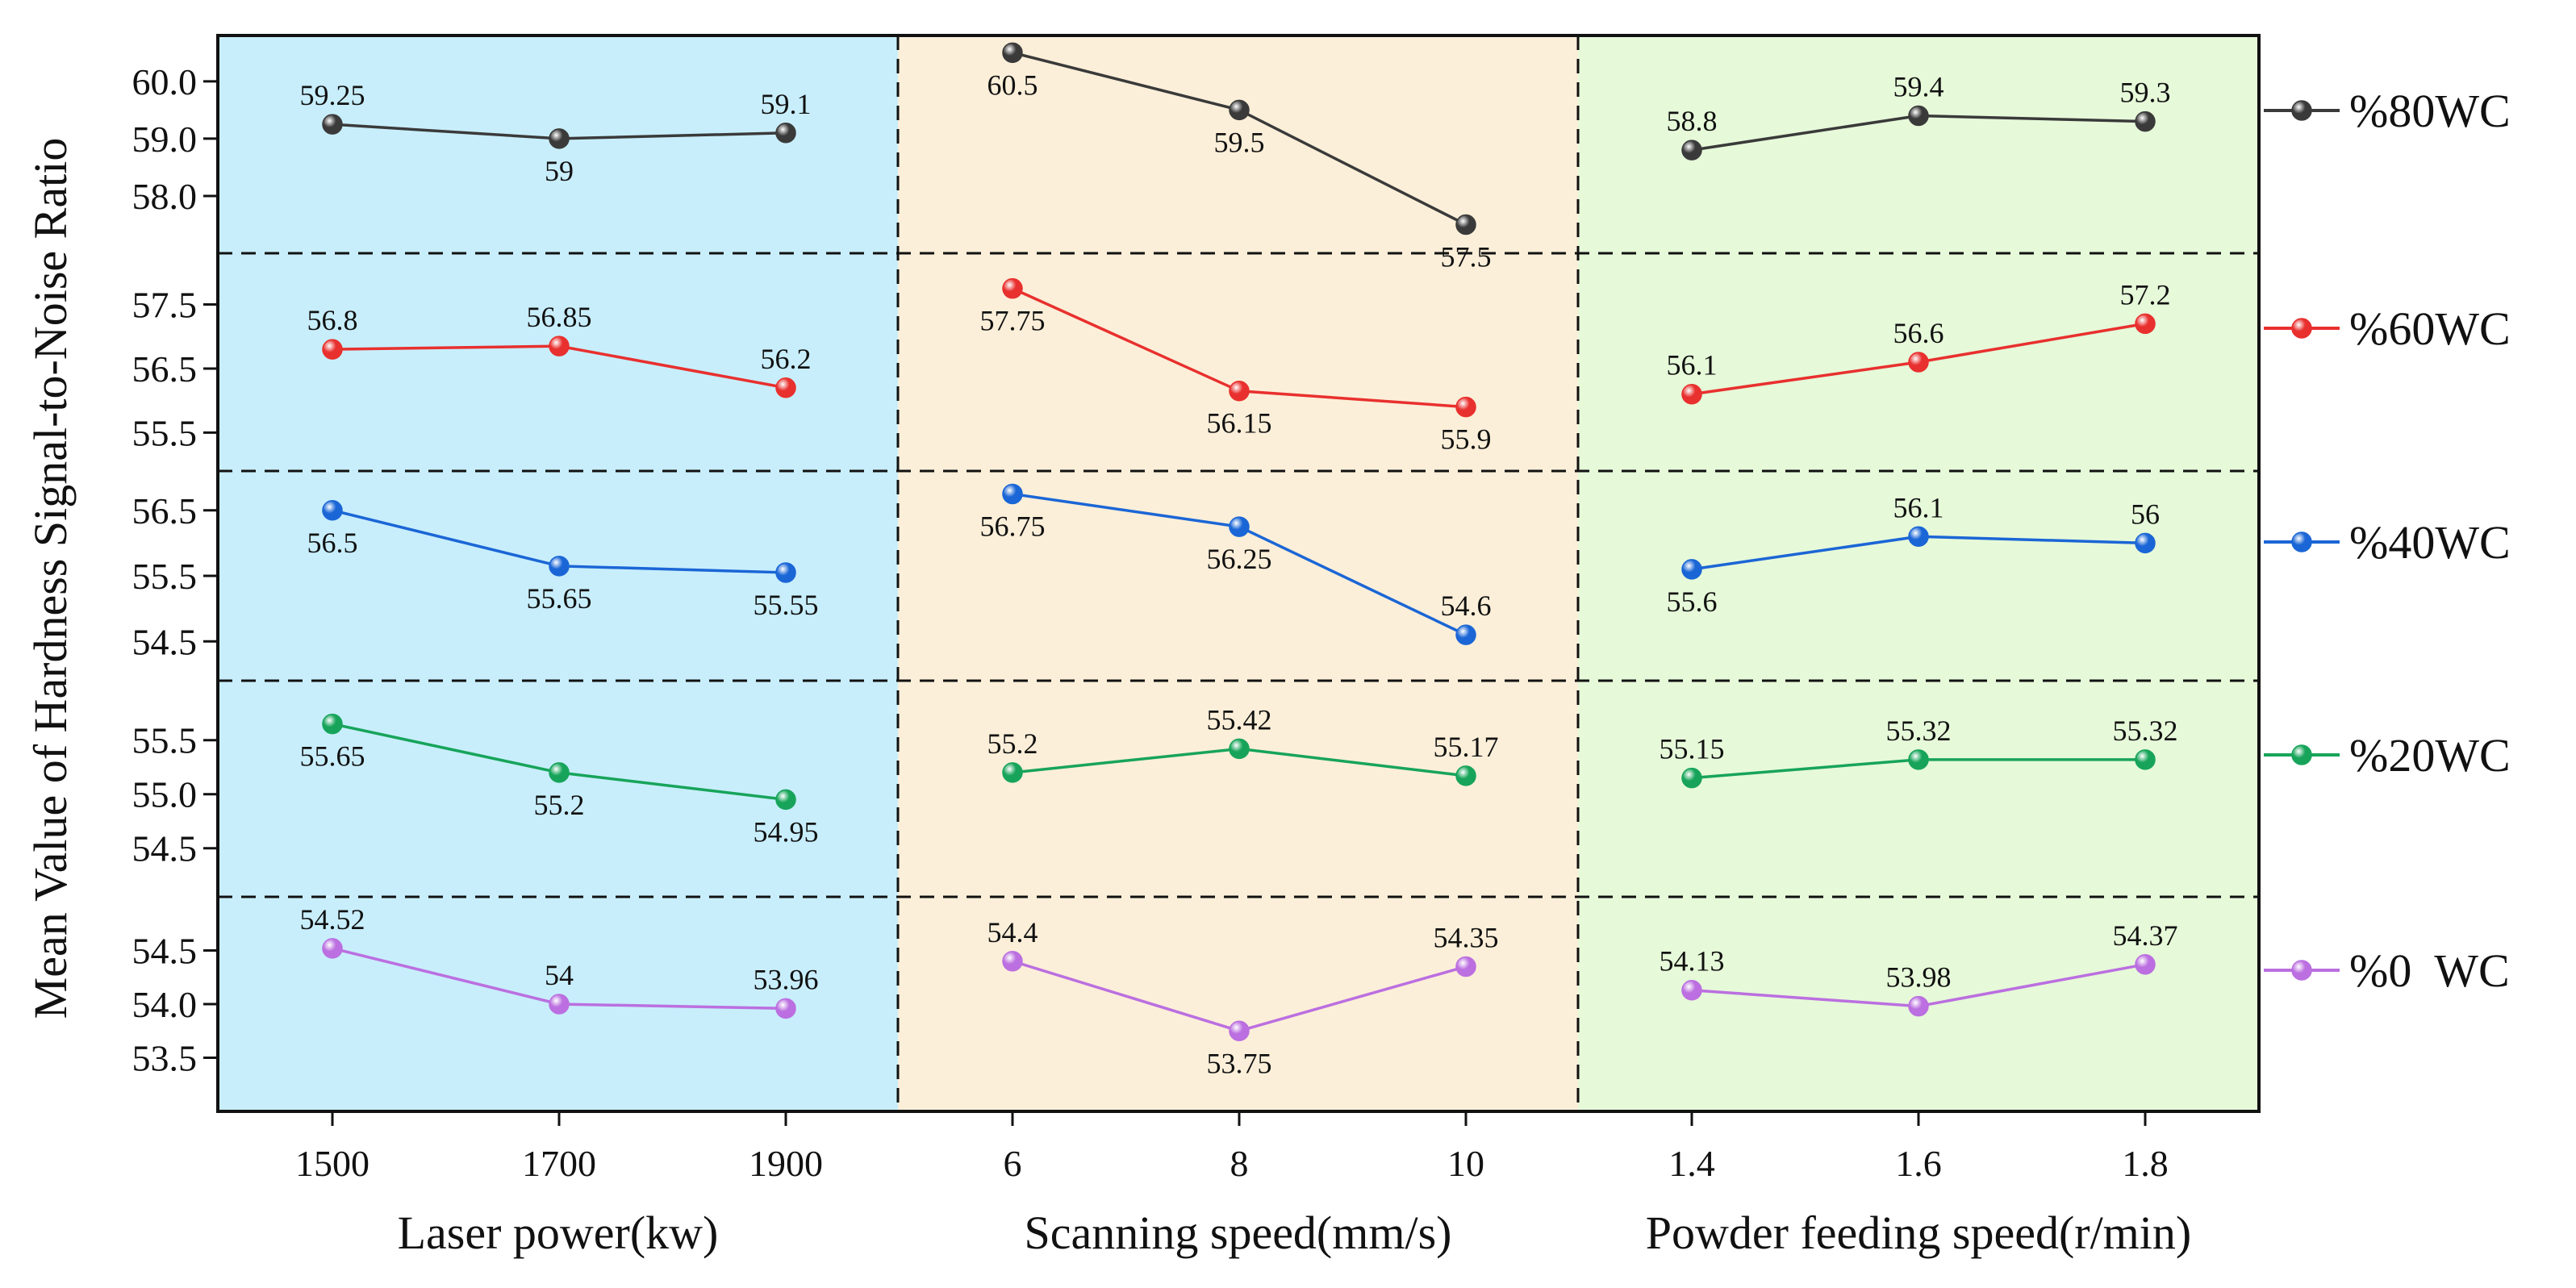 This screenshot has width=2576, height=1288. I want to click on data-label: 56.2, so click(786, 359).